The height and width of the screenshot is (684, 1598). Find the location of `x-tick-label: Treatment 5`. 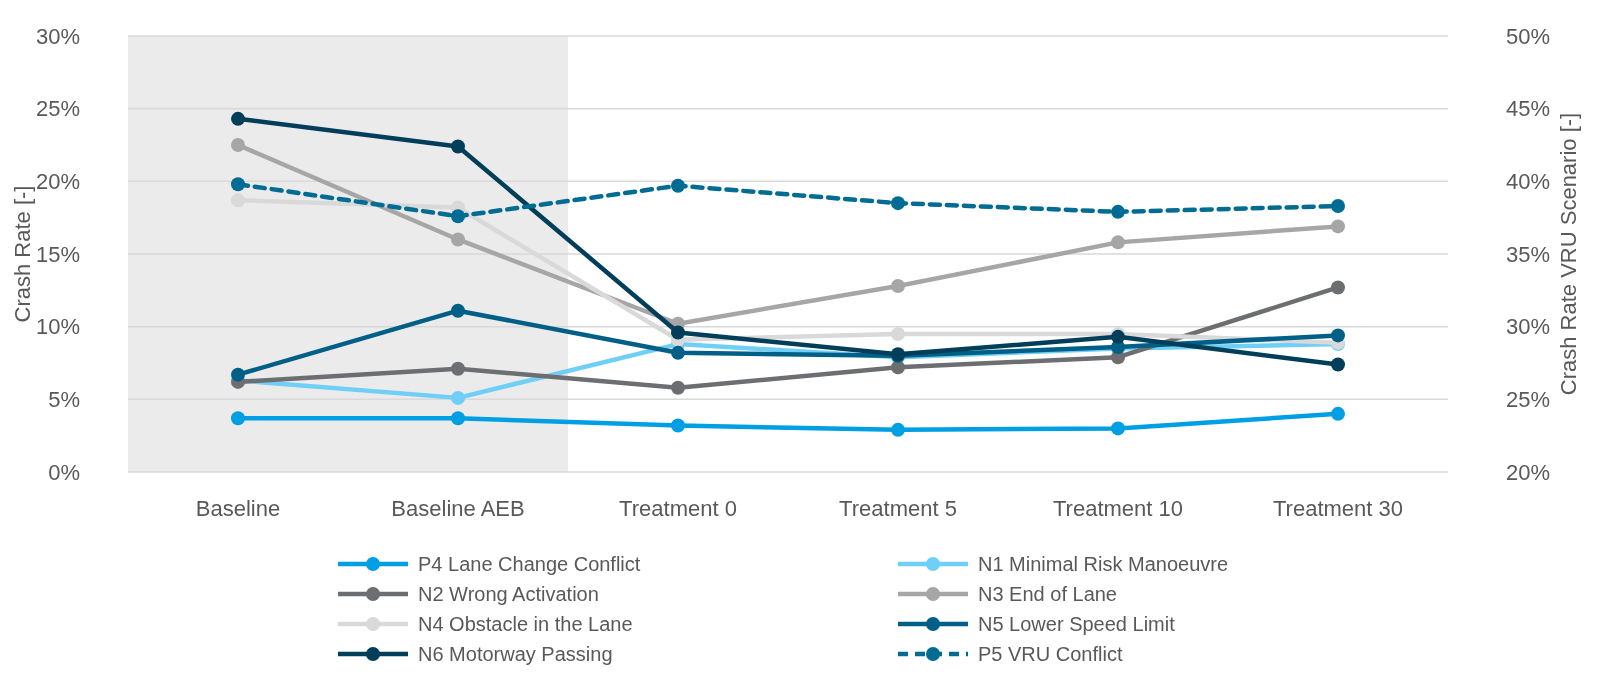

x-tick-label: Treatment 5 is located at coordinates (898, 508).